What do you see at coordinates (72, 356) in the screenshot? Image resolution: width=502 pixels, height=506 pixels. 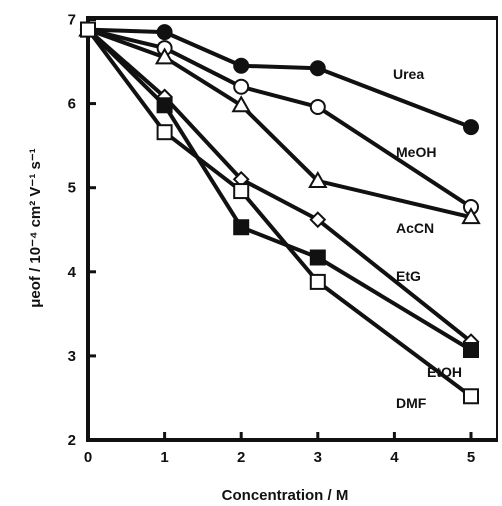 I see `y-tick-label: 3` at bounding box center [72, 356].